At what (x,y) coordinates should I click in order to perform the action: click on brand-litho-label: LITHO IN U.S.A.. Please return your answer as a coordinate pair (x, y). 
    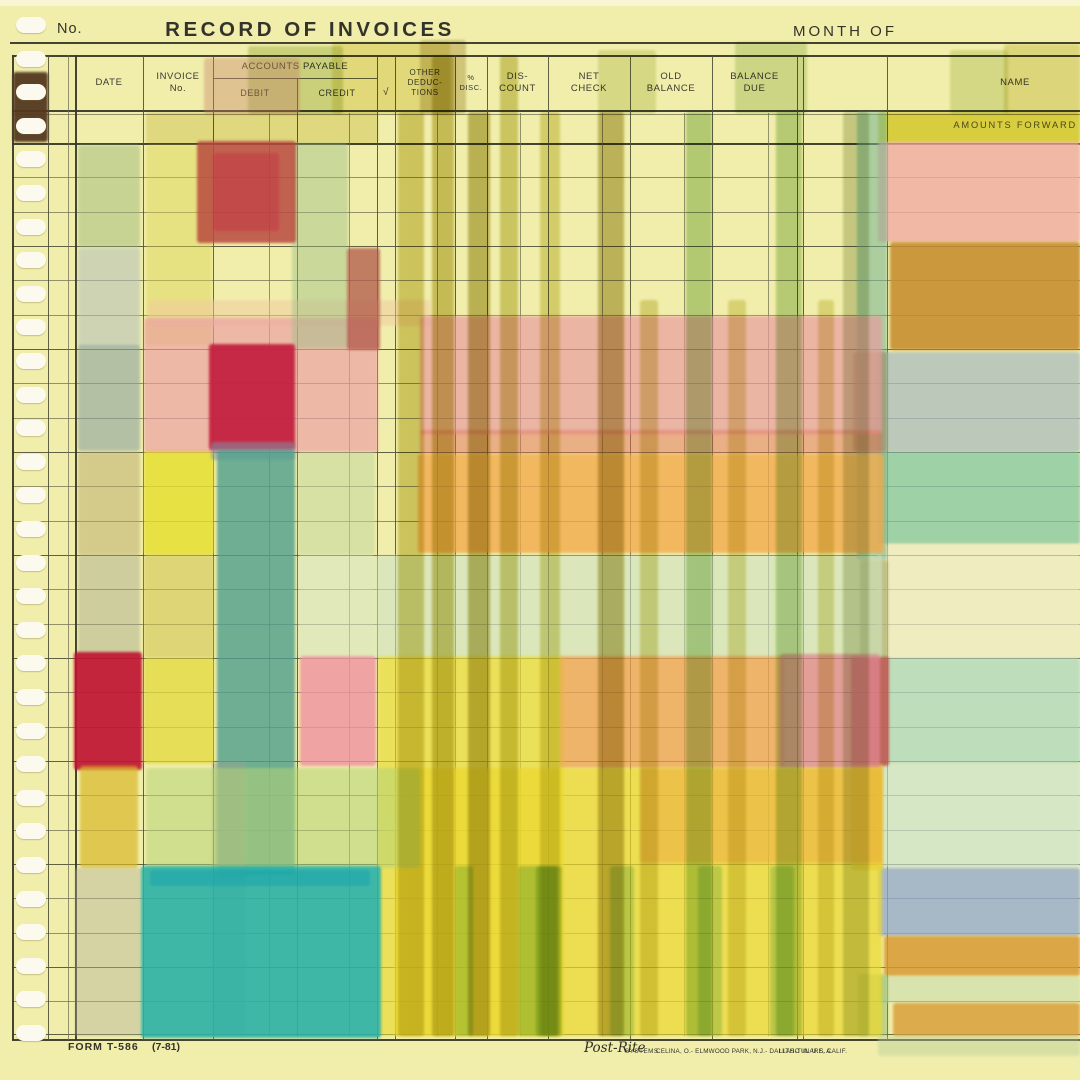
    Looking at the image, I should click on (806, 1051).